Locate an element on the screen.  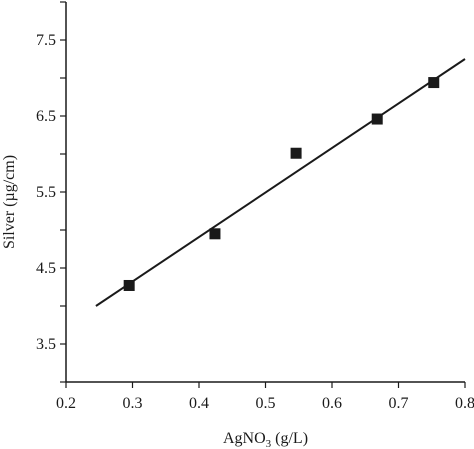
x-tick-label: 0.5 is located at coordinates (266, 403).